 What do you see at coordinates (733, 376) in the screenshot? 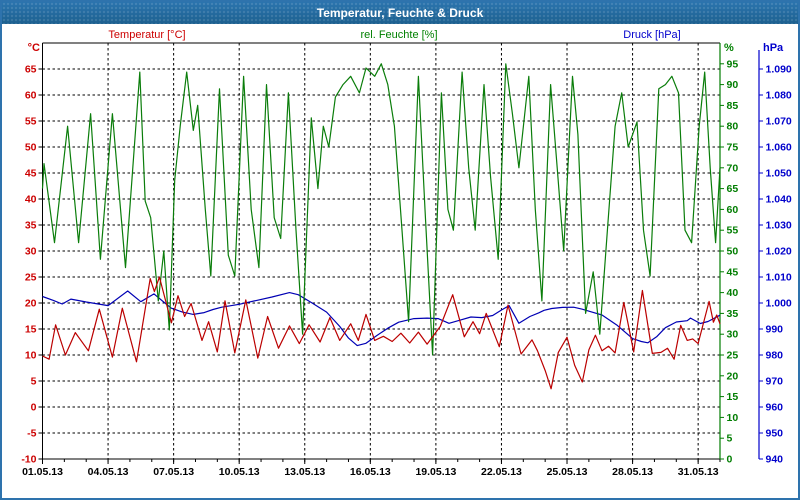
I see `humidity-tick-label: 20` at bounding box center [733, 376].